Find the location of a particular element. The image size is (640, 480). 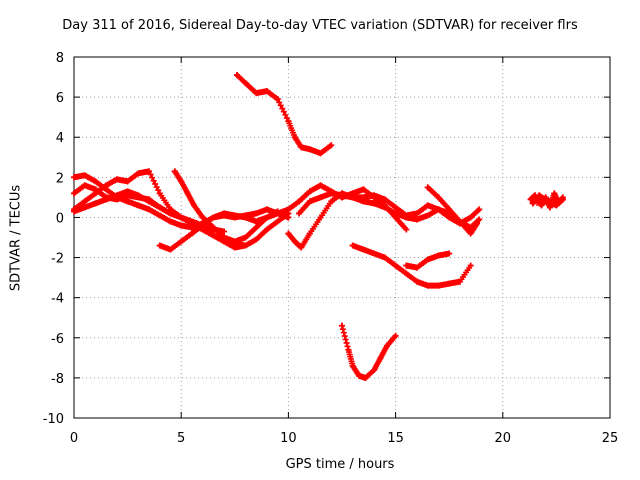

y-tick-label: 2 is located at coordinates (60, 178).